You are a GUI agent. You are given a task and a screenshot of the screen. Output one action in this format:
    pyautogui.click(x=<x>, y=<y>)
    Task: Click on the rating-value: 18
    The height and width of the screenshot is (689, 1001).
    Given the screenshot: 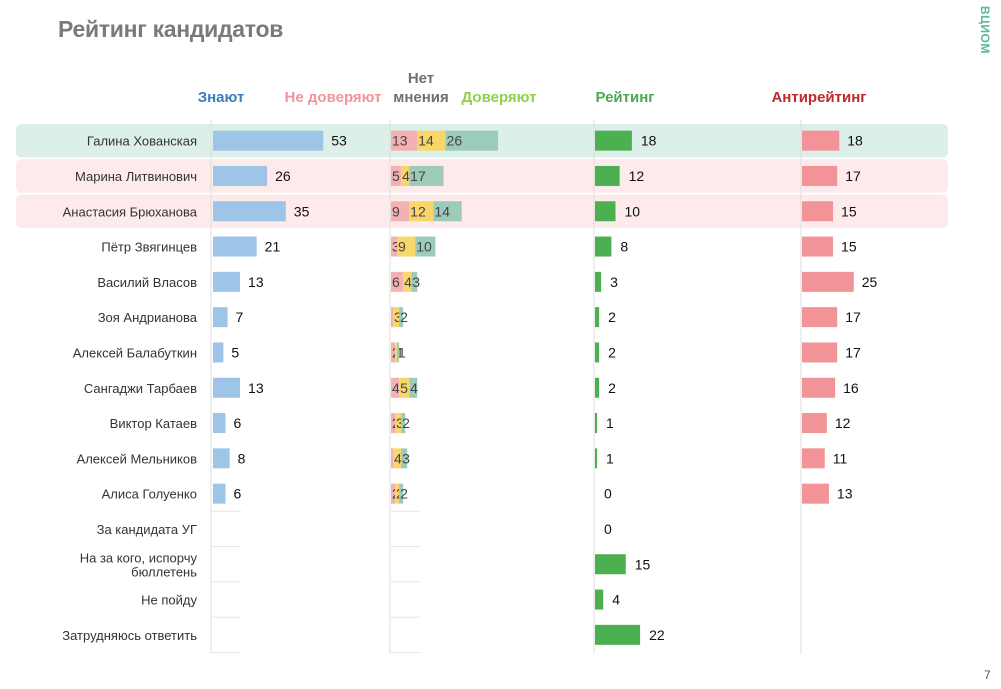 What is the action you would take?
    pyautogui.click(x=649, y=141)
    